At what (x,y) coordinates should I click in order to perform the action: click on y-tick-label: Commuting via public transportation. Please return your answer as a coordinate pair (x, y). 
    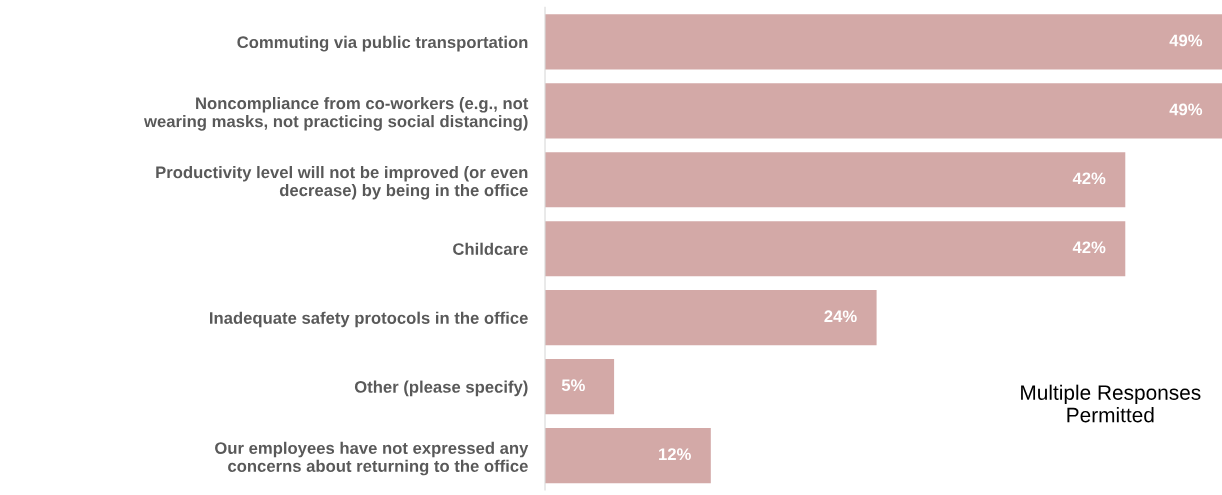
    Looking at the image, I should click on (382, 43).